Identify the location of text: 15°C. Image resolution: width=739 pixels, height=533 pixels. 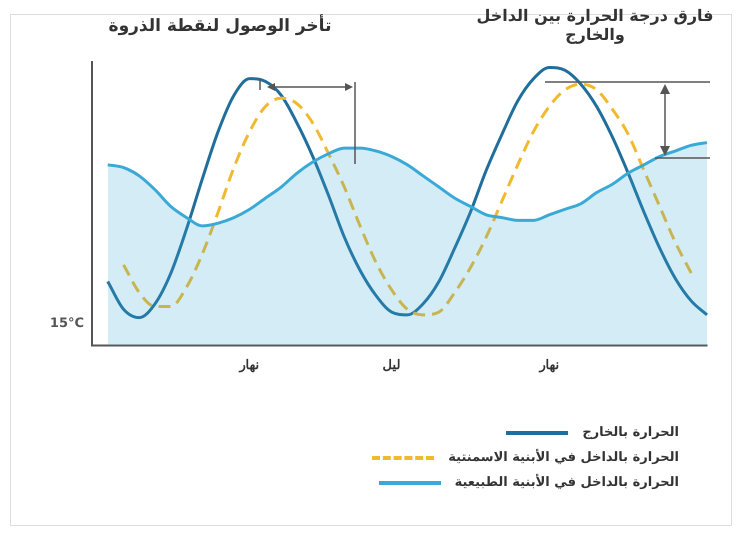
(67, 323).